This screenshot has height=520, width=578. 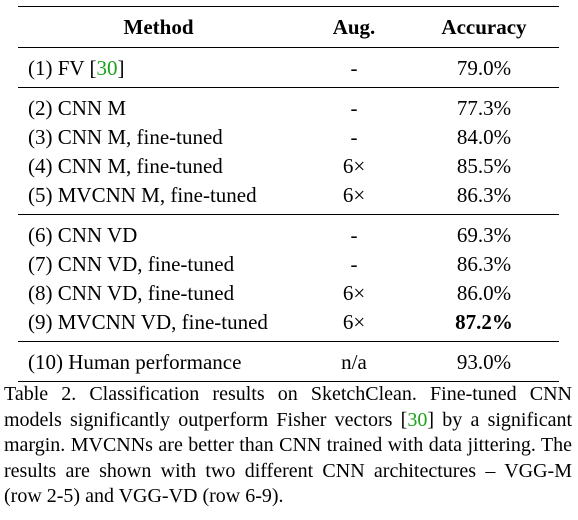 What do you see at coordinates (288, 27) in the screenshot?
I see `header-row: Method Aug. Accuracy` at bounding box center [288, 27].